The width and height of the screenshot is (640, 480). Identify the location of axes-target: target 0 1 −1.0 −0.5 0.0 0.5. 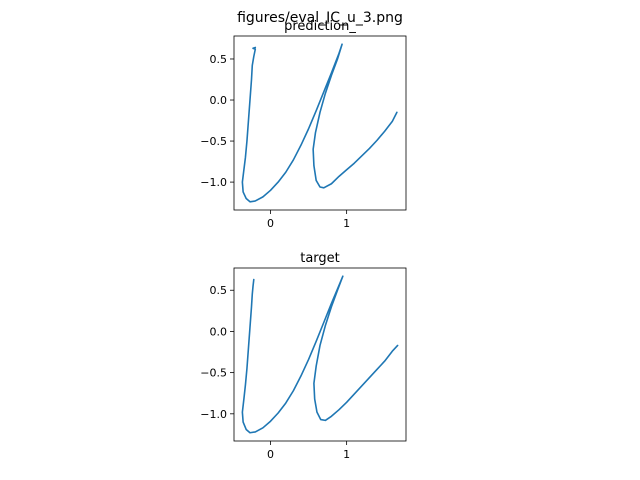
(303, 356).